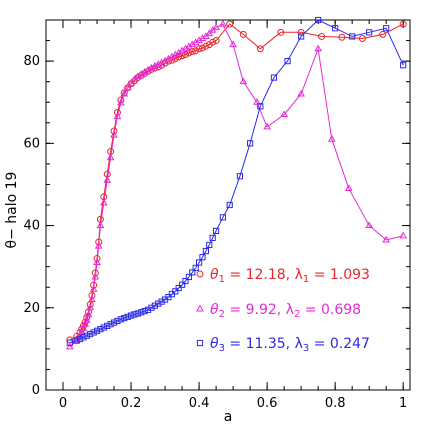  What do you see at coordinates (200, 274) in the screenshot?
I see `legend-marker-circle` at bounding box center [200, 274].